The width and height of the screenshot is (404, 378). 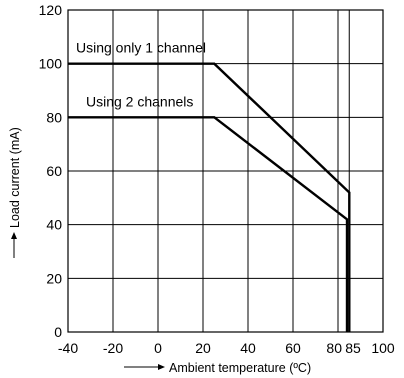 I want to click on y-tick-label: 40, so click(x=54, y=225).